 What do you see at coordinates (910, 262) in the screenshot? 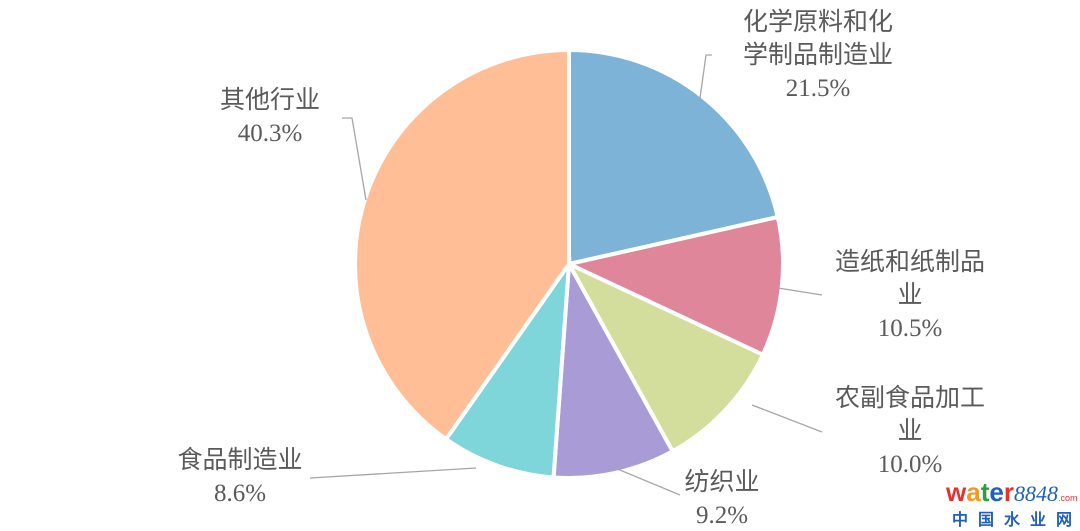
I see `slice-category-label: 造纸和纸制品` at bounding box center [910, 262].